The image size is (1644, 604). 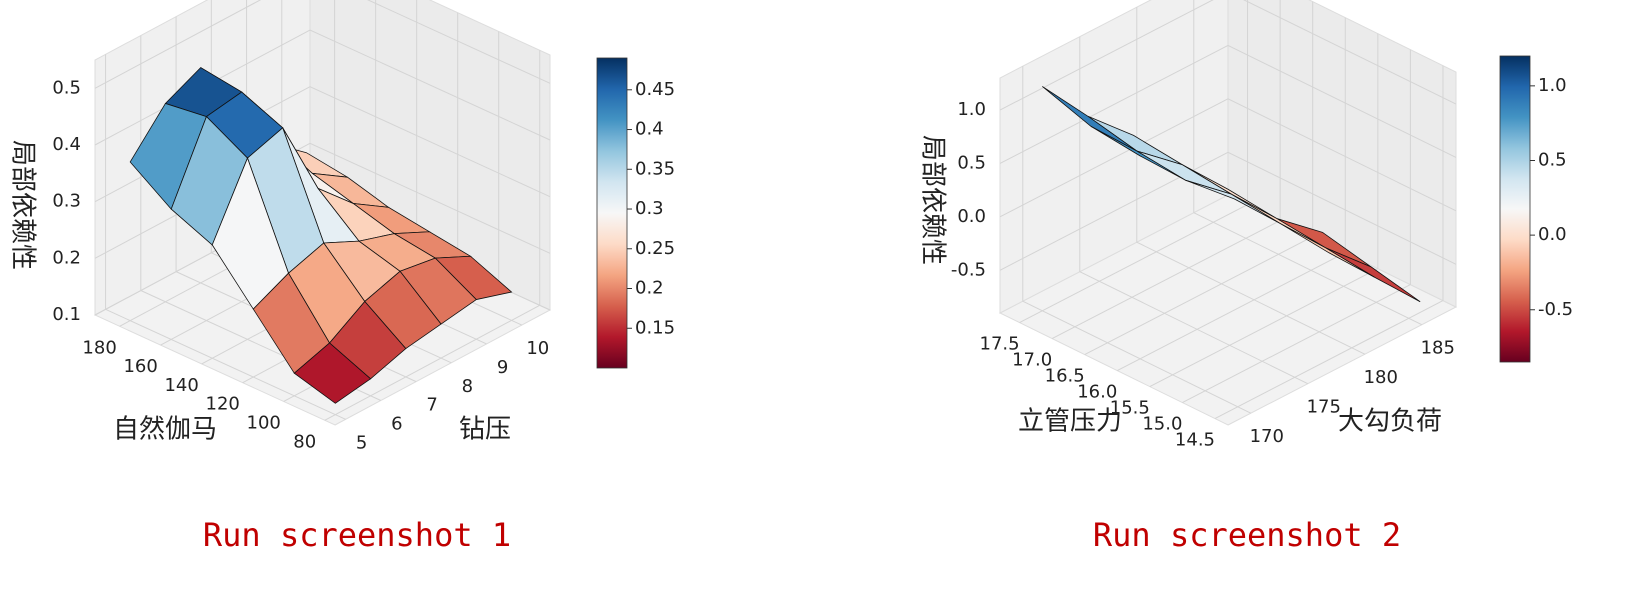 I want to click on wall-pane, so click(x=1114, y=157).